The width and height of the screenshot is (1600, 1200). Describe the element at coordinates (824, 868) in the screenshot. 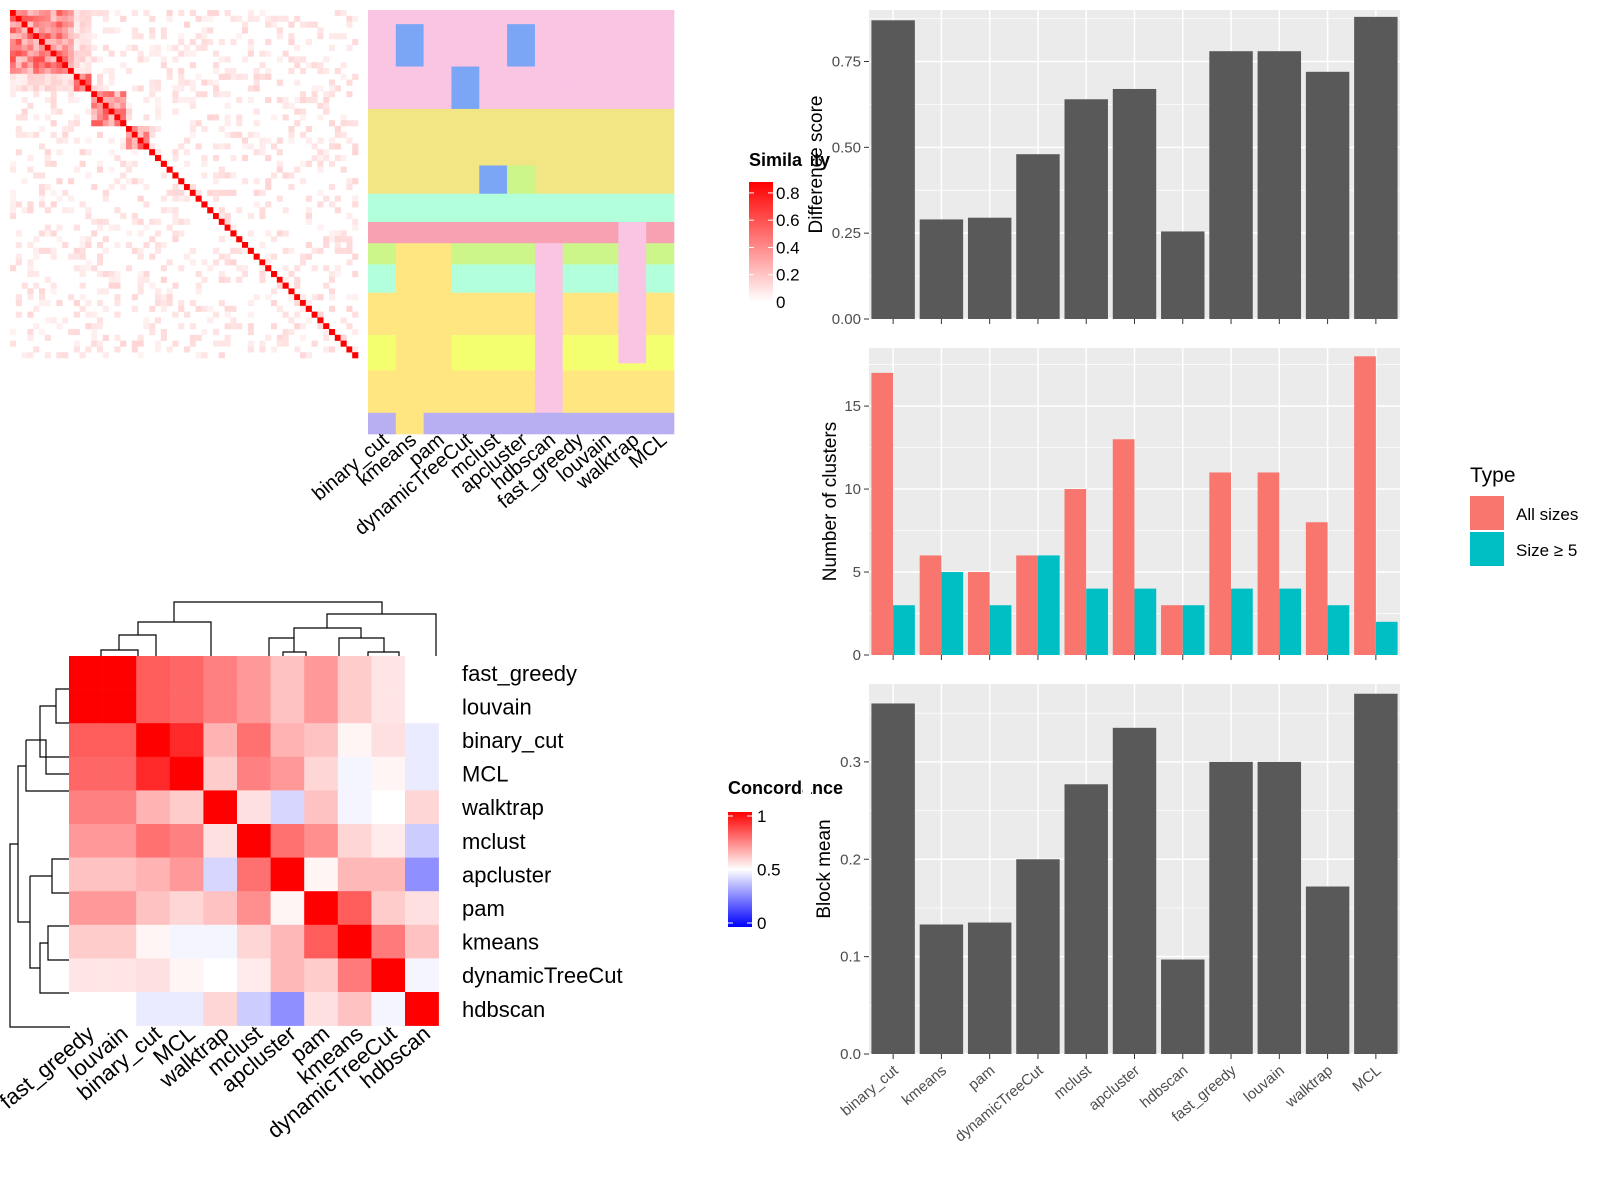

I see `y-axis-title: Block mean` at that location.